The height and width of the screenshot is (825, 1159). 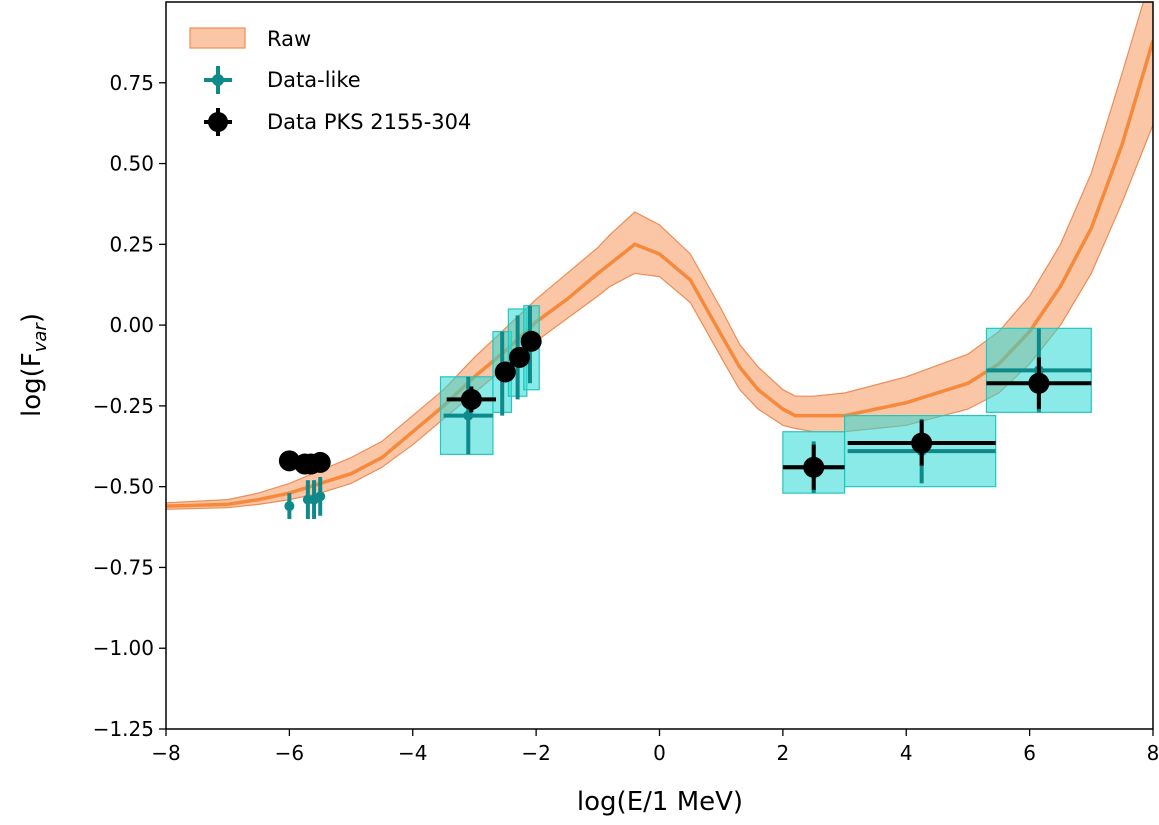 What do you see at coordinates (131, 83) in the screenshot?
I see `y-tick-label-8: 0.75` at bounding box center [131, 83].